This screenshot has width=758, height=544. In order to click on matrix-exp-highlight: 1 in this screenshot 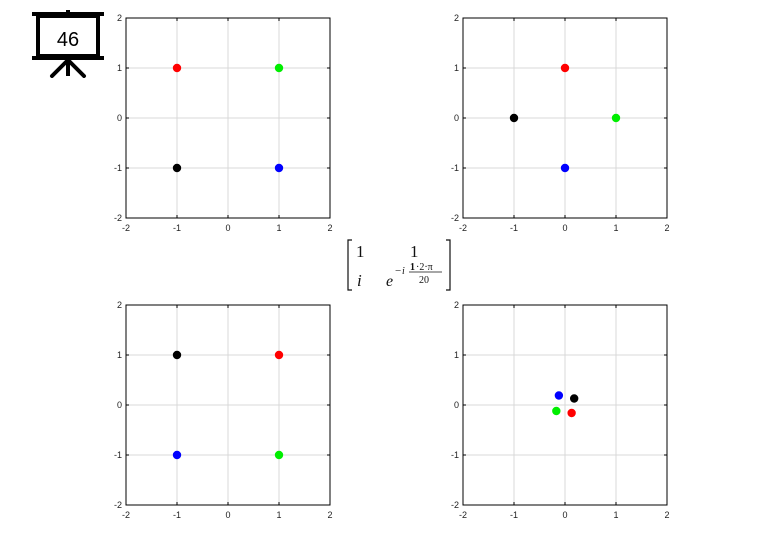, I will do `click(412, 267)`.